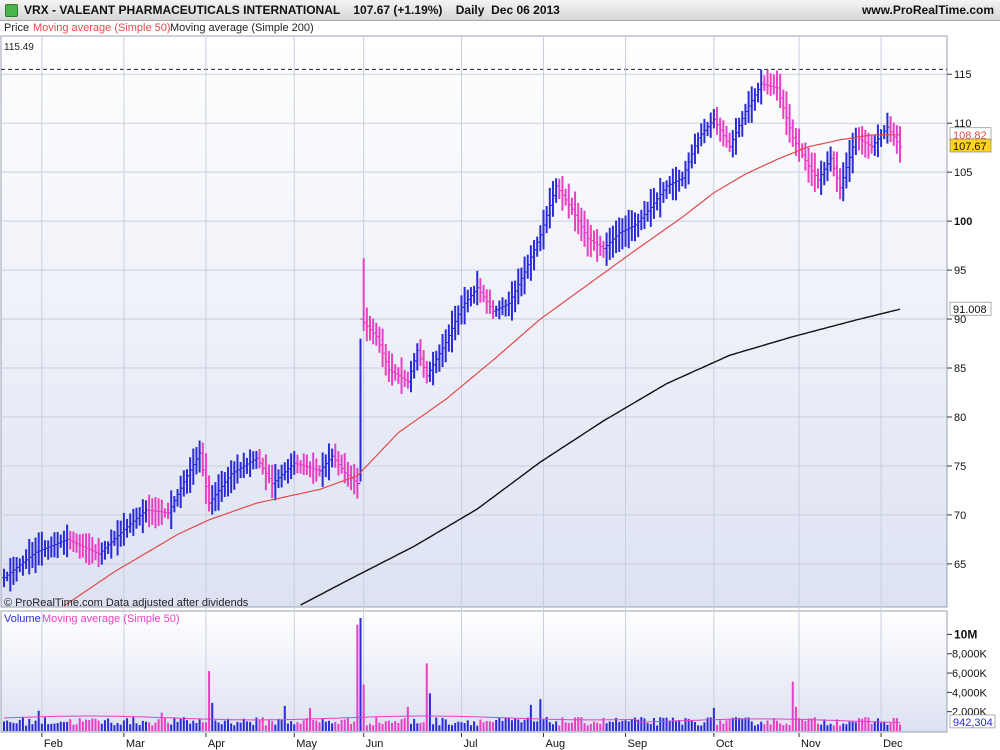 The width and height of the screenshot is (1000, 750). I want to click on price-legend-label: Price, so click(16, 28).